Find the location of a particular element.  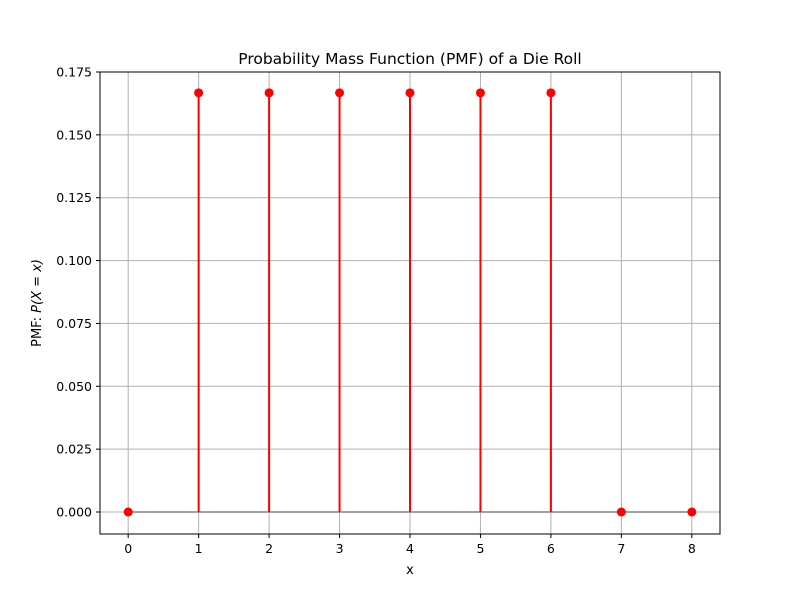

x-ticks: 0 1 2 3 4 5 6 7 8 is located at coordinates (410, 545).